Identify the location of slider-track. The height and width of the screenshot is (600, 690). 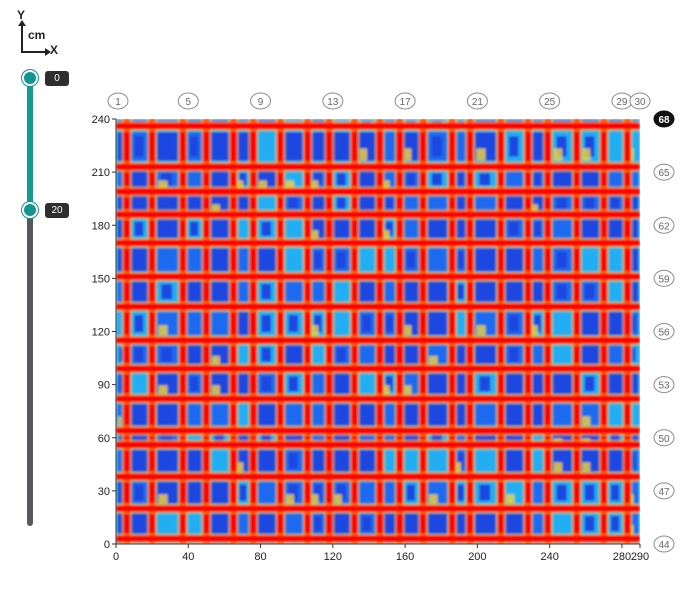
(30, 302).